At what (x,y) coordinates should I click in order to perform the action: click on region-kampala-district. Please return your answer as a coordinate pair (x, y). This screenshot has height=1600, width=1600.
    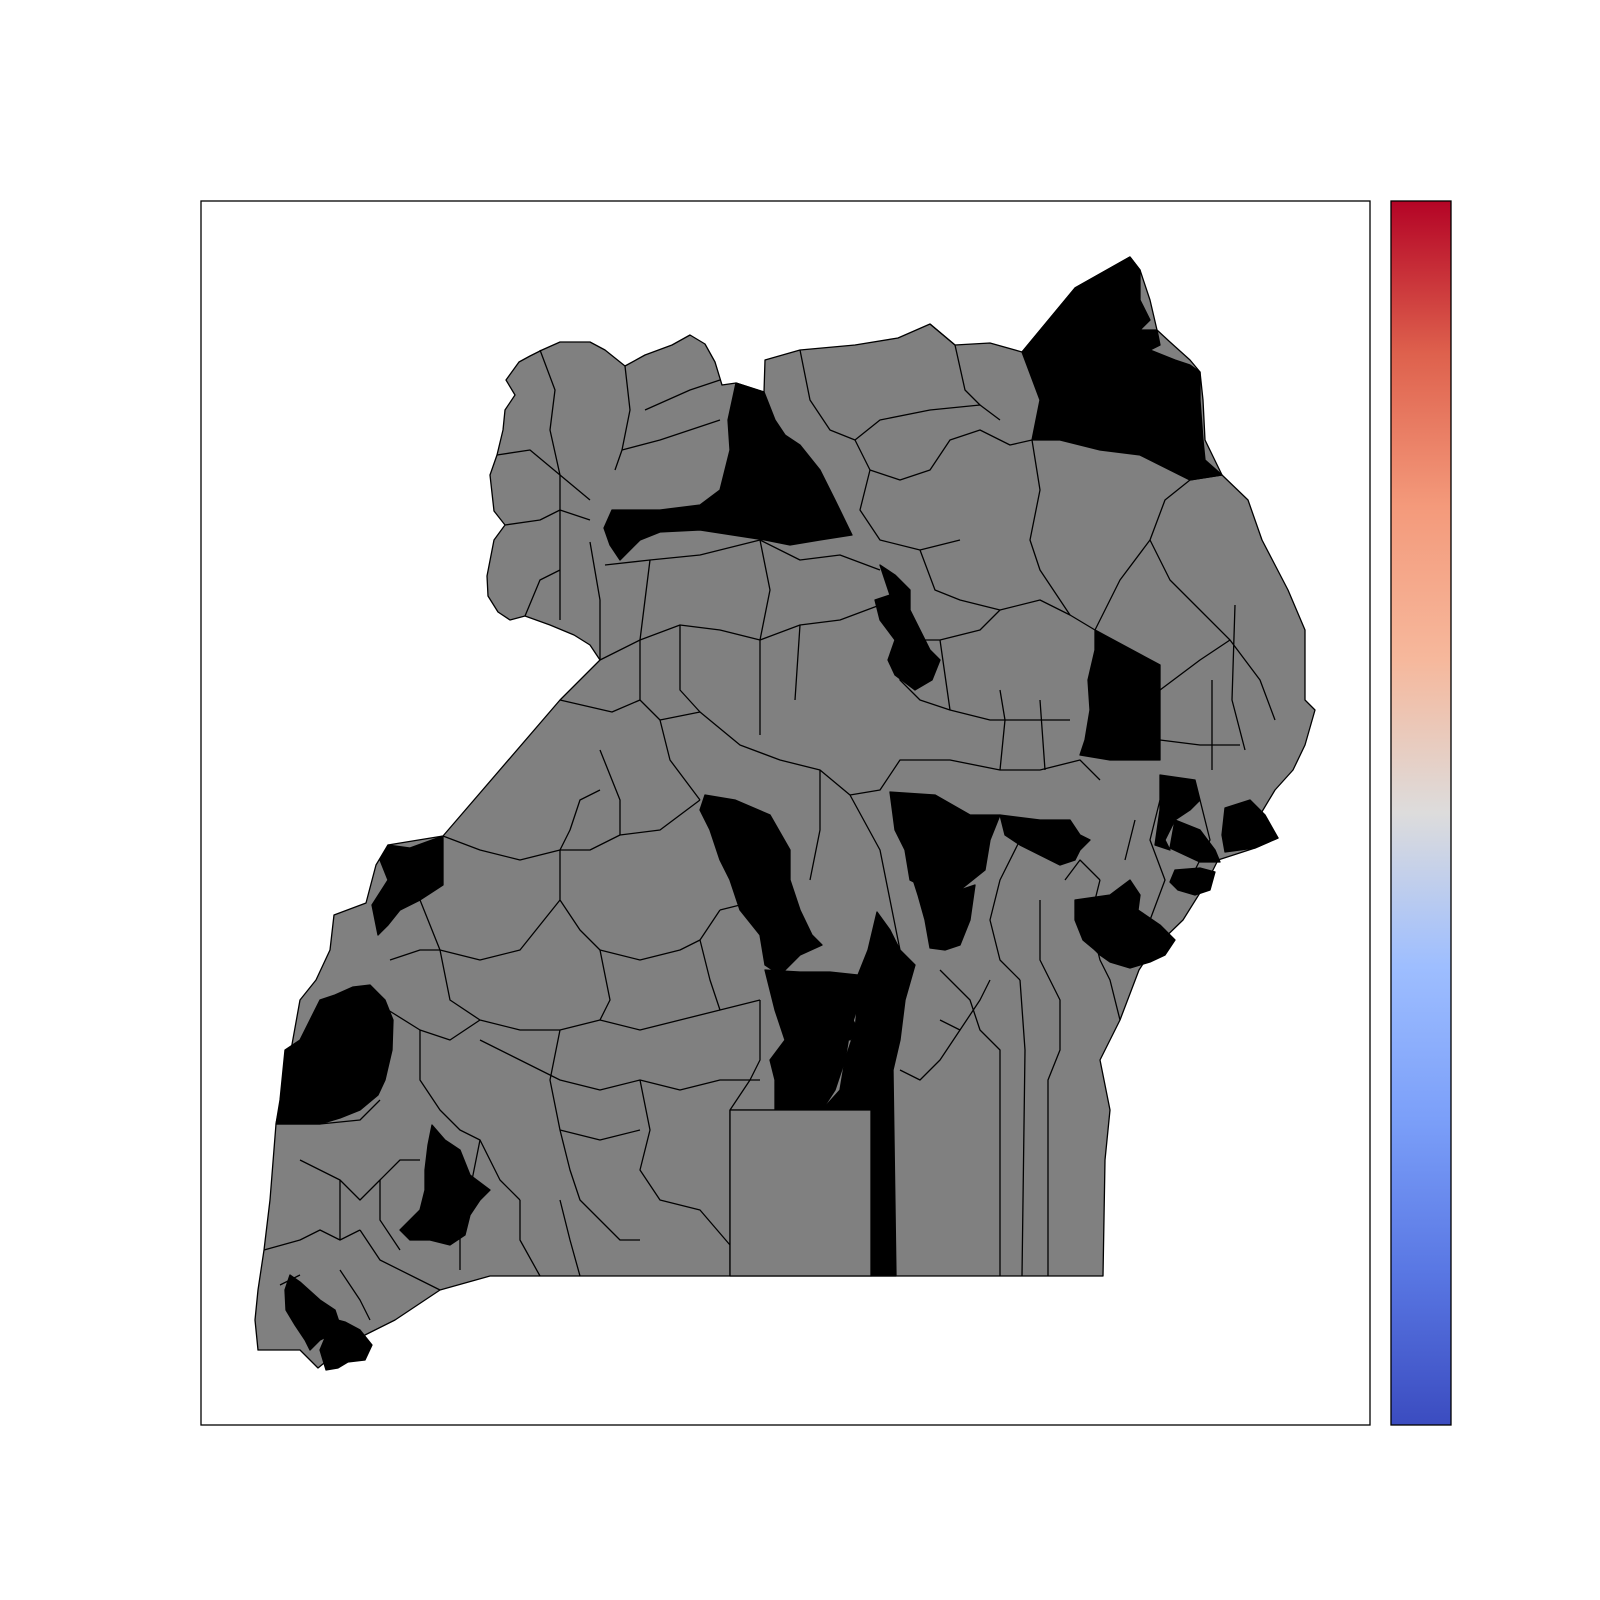
    Looking at the image, I should click on (841, 1021).